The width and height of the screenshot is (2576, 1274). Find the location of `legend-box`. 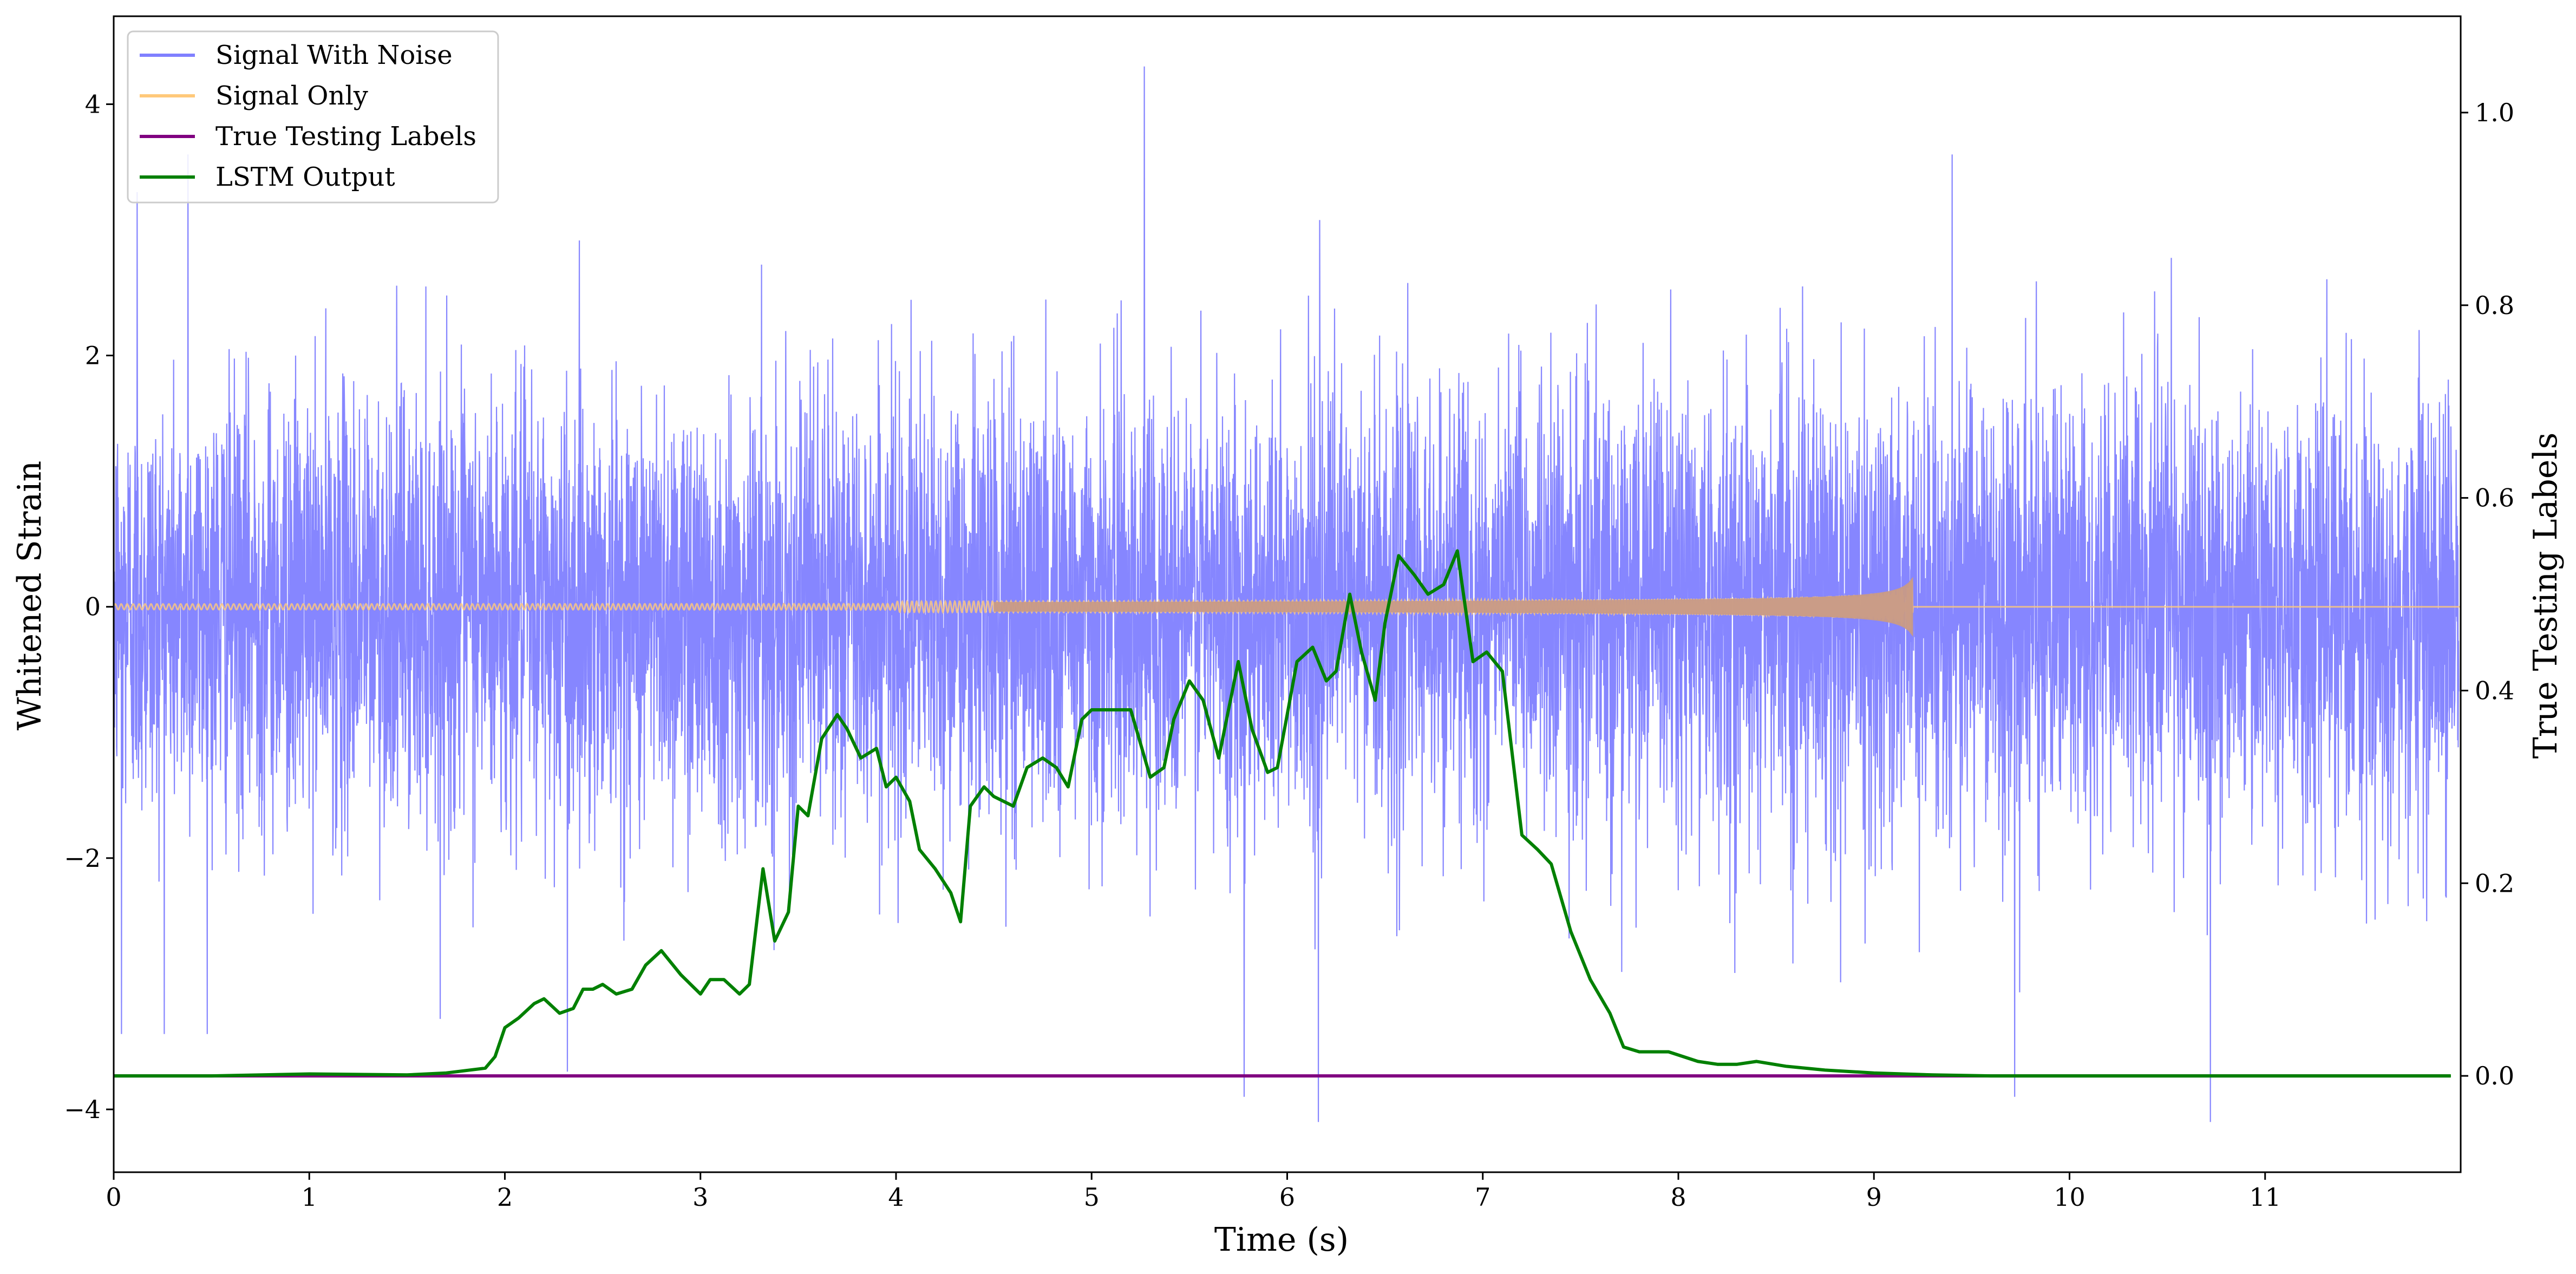

legend-box is located at coordinates (313, 117).